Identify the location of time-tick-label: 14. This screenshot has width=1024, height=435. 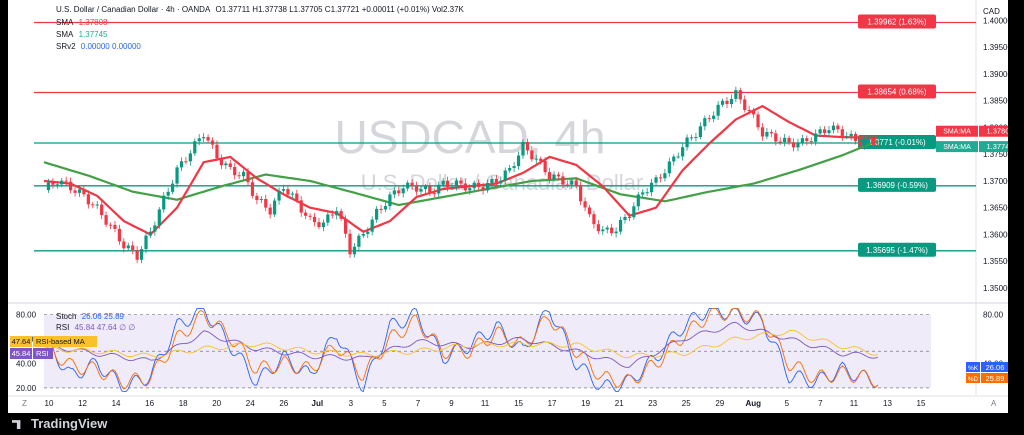
(116, 403).